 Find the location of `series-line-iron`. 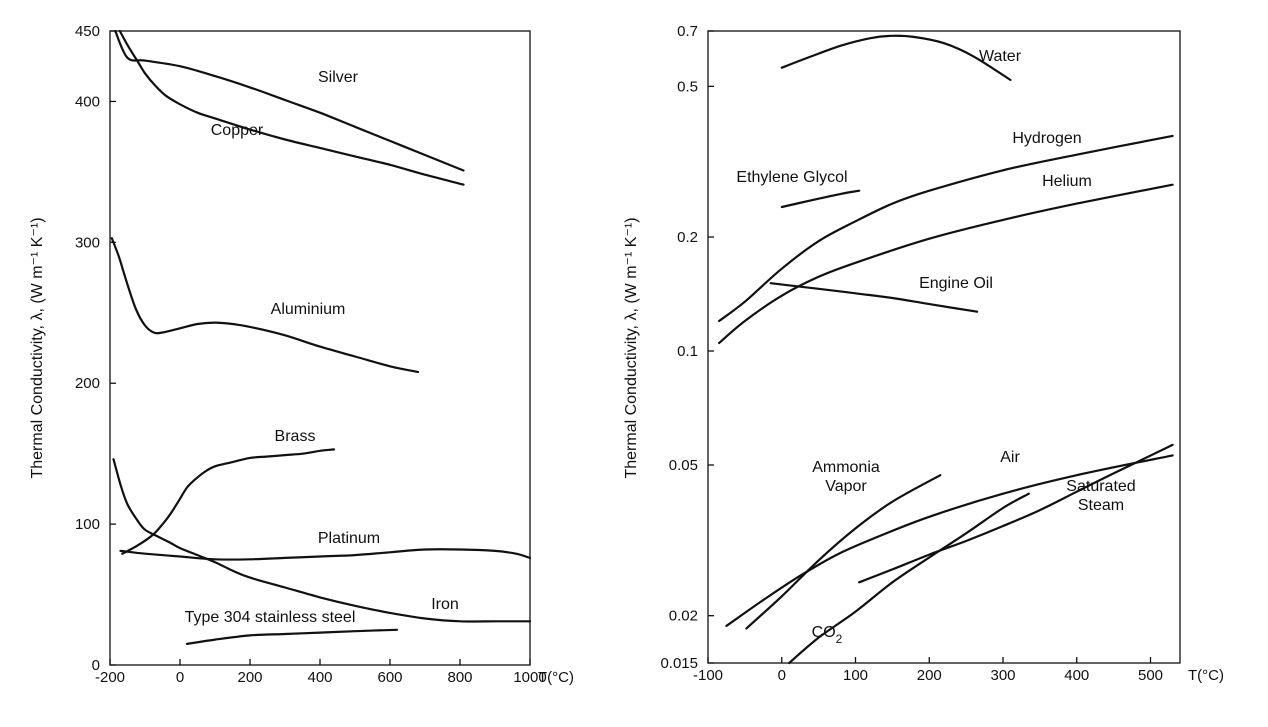

series-line-iron is located at coordinates (322, 540).